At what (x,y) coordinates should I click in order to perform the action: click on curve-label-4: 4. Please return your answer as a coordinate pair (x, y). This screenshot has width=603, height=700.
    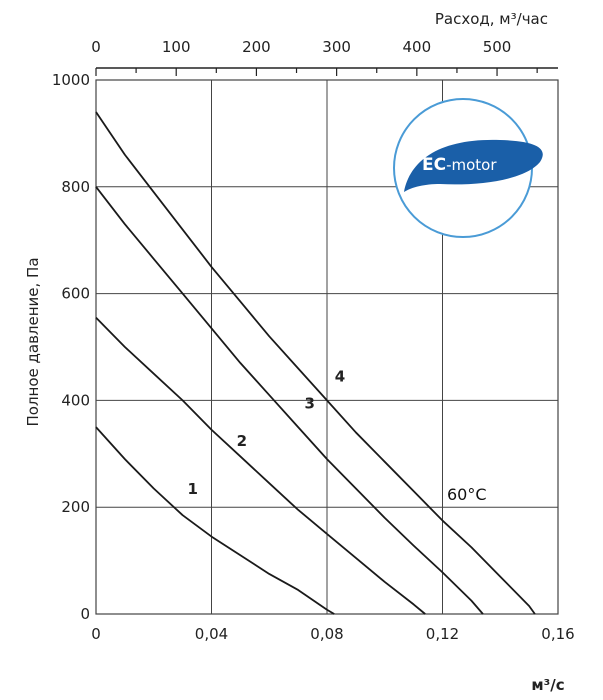
    Looking at the image, I should click on (340, 377).